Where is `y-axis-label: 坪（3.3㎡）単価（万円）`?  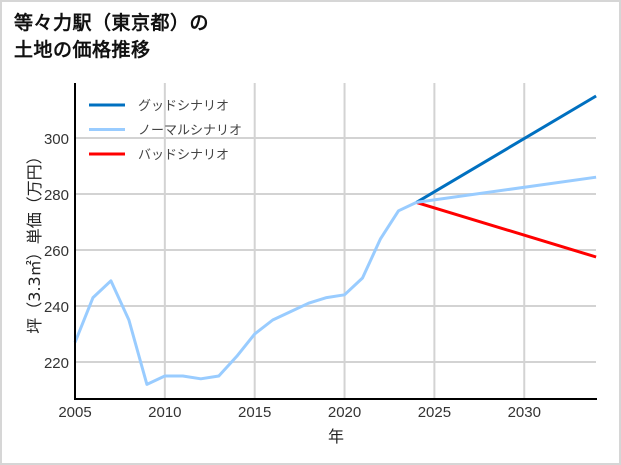
y-axis-label: 坪（3.3㎡）単価（万円） is located at coordinates (34, 240).